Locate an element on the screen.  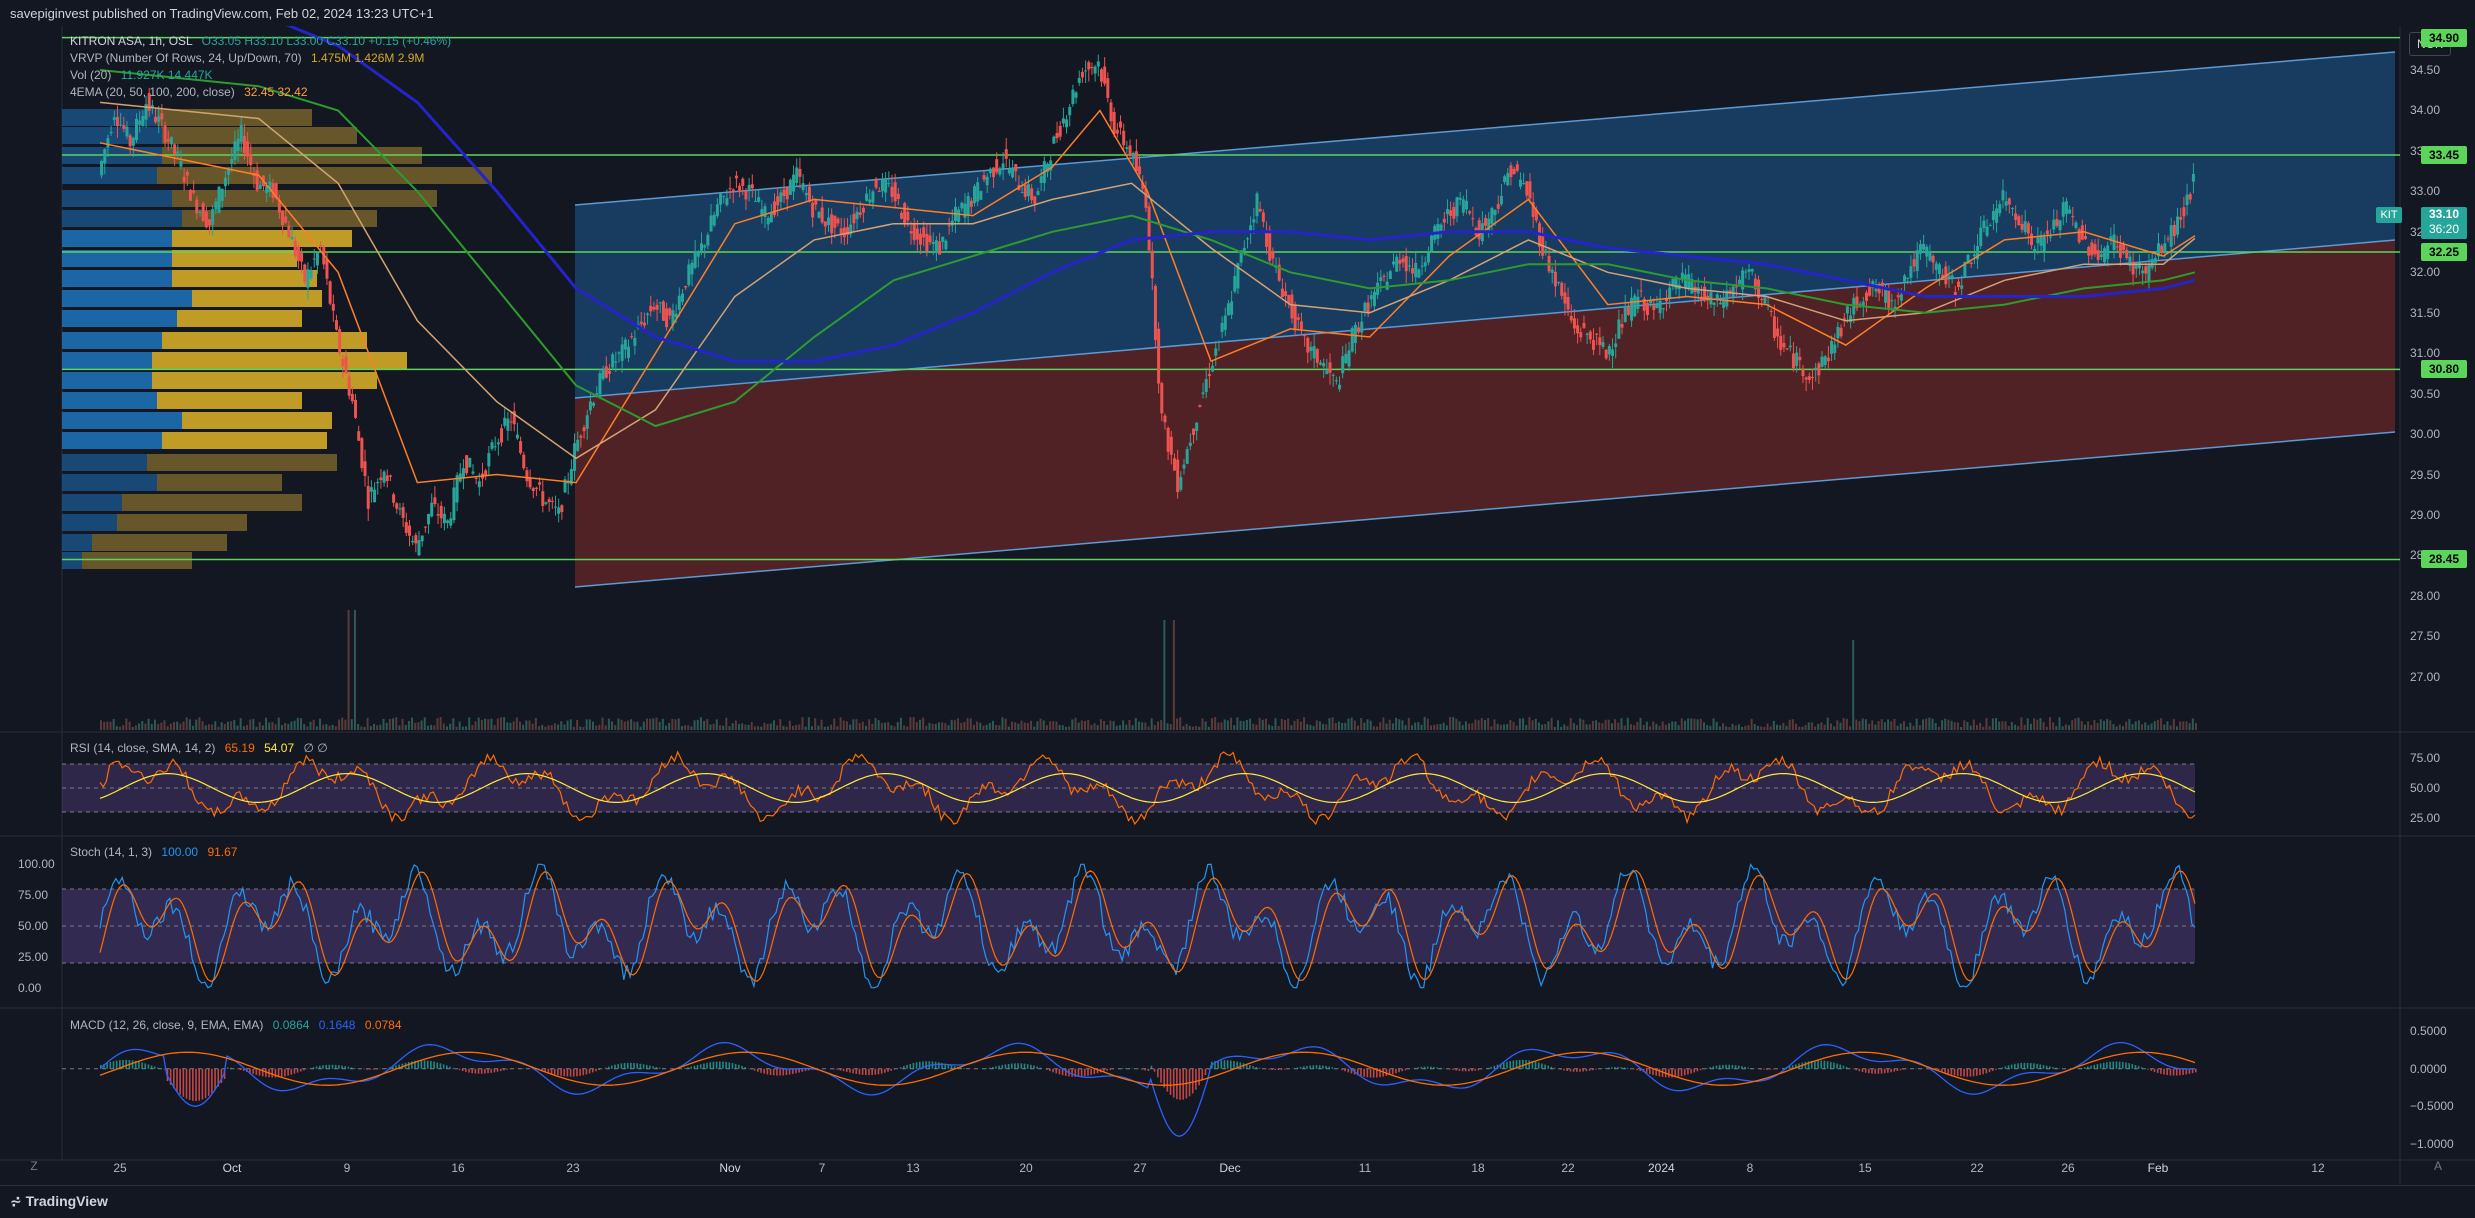
stoch-legend: Stoch (14, 1, 3) 100.00 91.67 is located at coordinates (153, 852).